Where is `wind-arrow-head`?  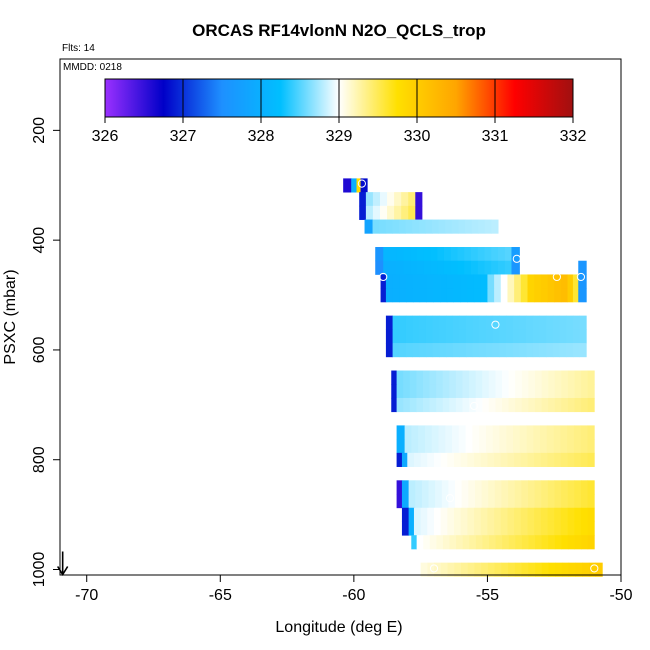 wind-arrow-head is located at coordinates (62, 571).